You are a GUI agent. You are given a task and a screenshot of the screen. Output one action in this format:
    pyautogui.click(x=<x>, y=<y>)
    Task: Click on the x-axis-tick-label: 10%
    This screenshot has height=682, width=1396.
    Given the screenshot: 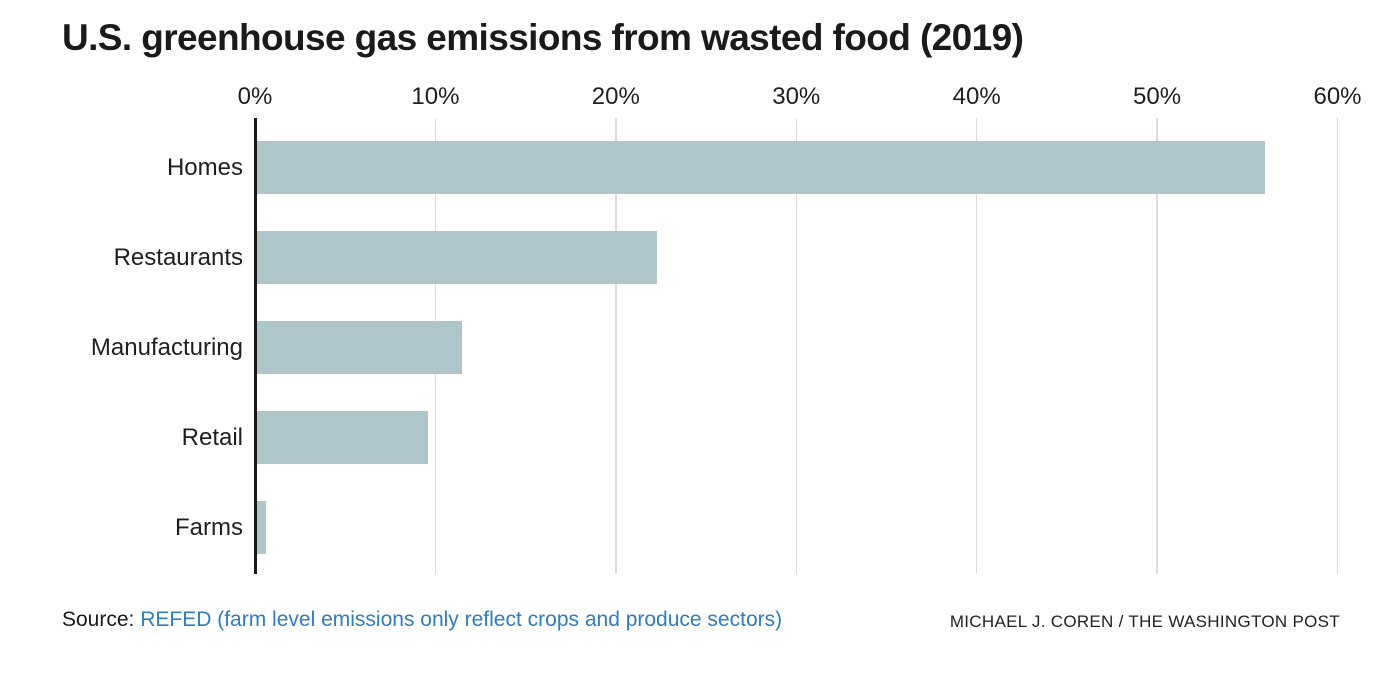 What is the action you would take?
    pyautogui.click(x=435, y=96)
    